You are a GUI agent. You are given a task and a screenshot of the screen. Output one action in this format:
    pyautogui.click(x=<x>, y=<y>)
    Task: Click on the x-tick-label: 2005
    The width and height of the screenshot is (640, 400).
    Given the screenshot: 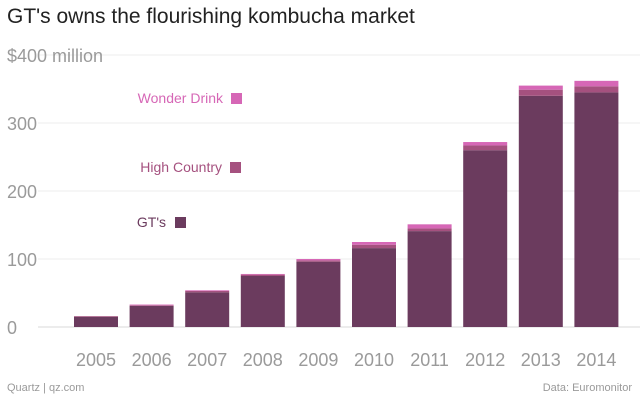 What is the action you would take?
    pyautogui.click(x=96, y=360)
    